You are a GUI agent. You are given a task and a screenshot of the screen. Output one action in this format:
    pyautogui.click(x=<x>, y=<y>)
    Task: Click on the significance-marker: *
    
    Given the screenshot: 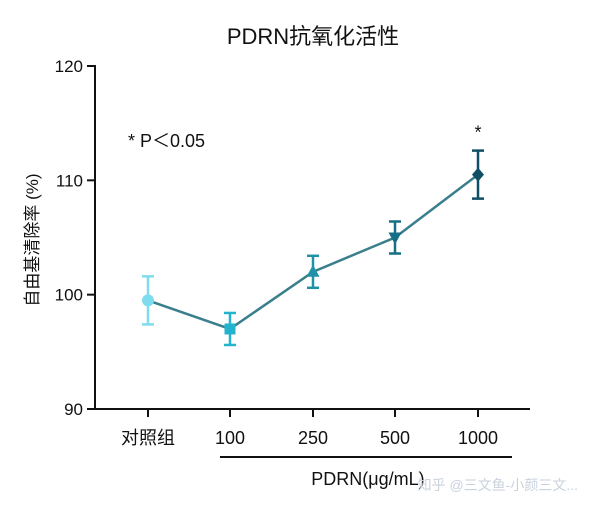 What is the action you would take?
    pyautogui.click(x=477, y=133)
    